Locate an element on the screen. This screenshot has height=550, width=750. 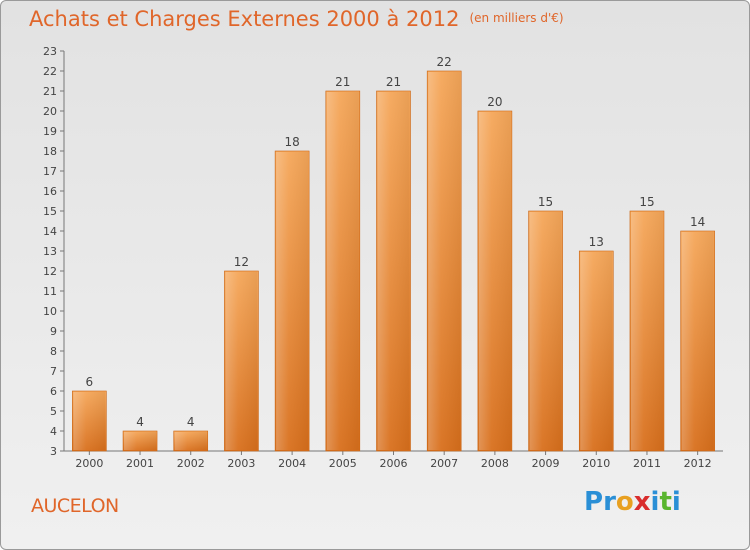
x-tick-label-2002: 2002 is located at coordinates (191, 463).